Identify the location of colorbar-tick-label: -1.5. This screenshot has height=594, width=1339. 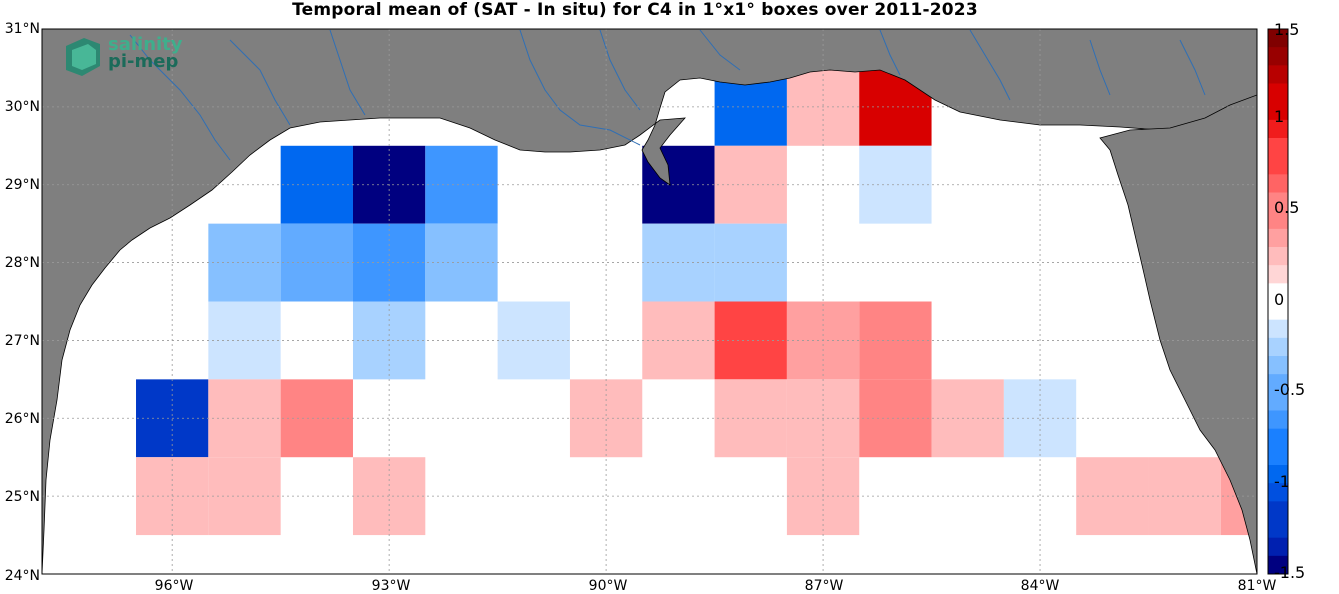
(1289, 572).